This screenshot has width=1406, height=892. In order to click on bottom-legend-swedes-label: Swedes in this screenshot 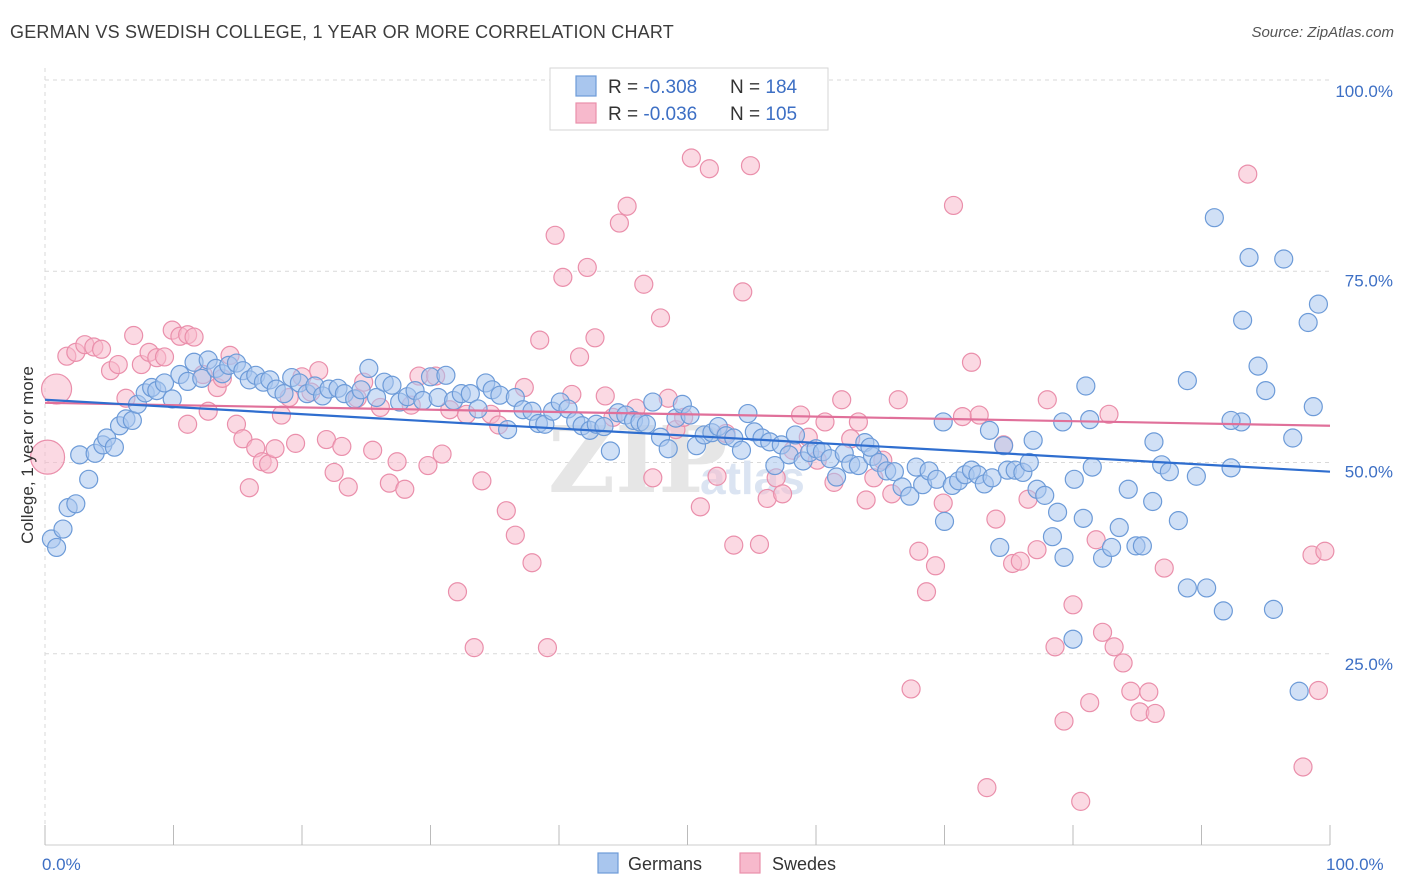, I will do `click(804, 864)`.